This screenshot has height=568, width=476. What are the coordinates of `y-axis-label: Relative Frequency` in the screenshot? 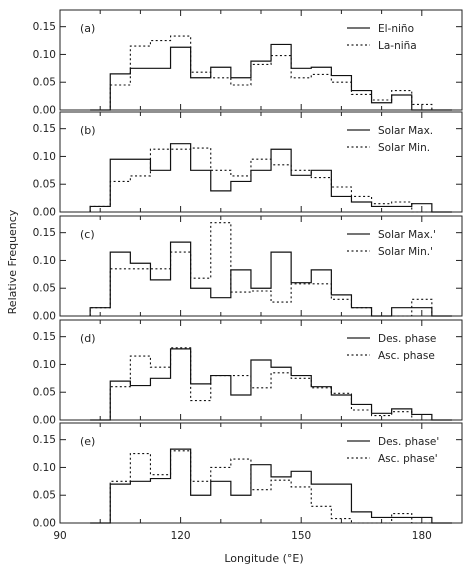 It's located at (12, 261).